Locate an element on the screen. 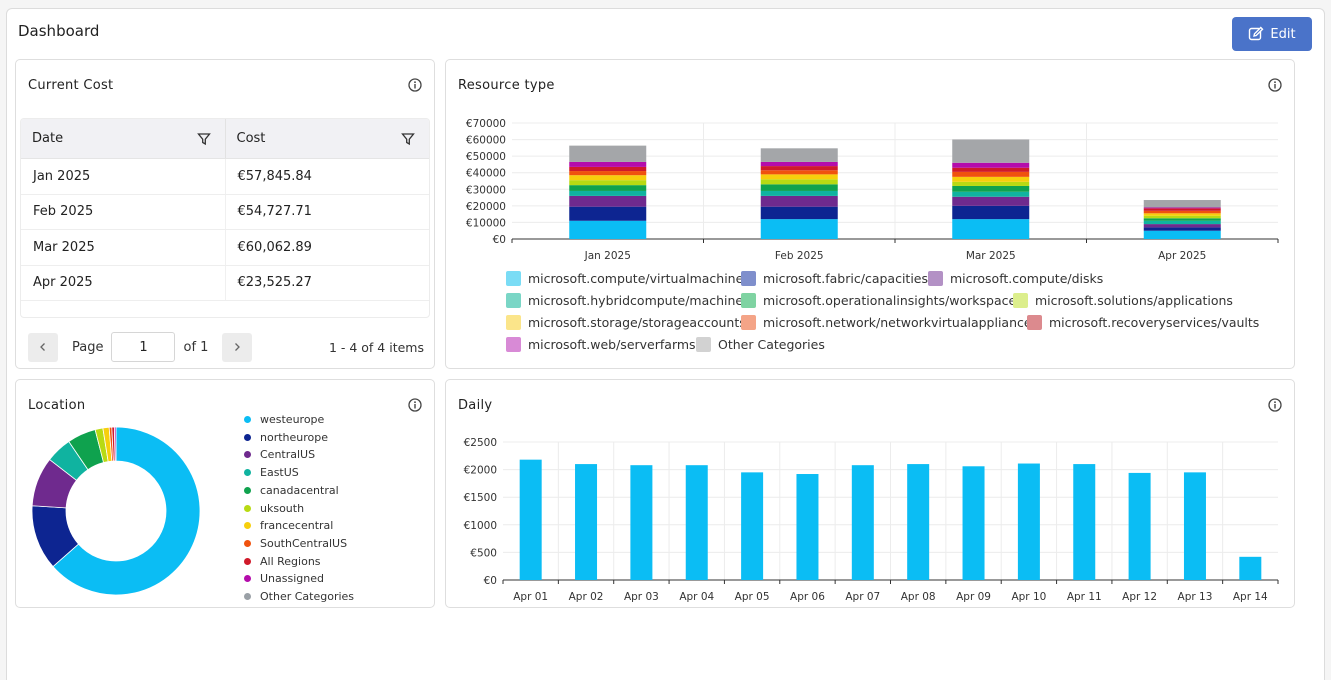  legend-item: canadacentral is located at coordinates (291, 490).